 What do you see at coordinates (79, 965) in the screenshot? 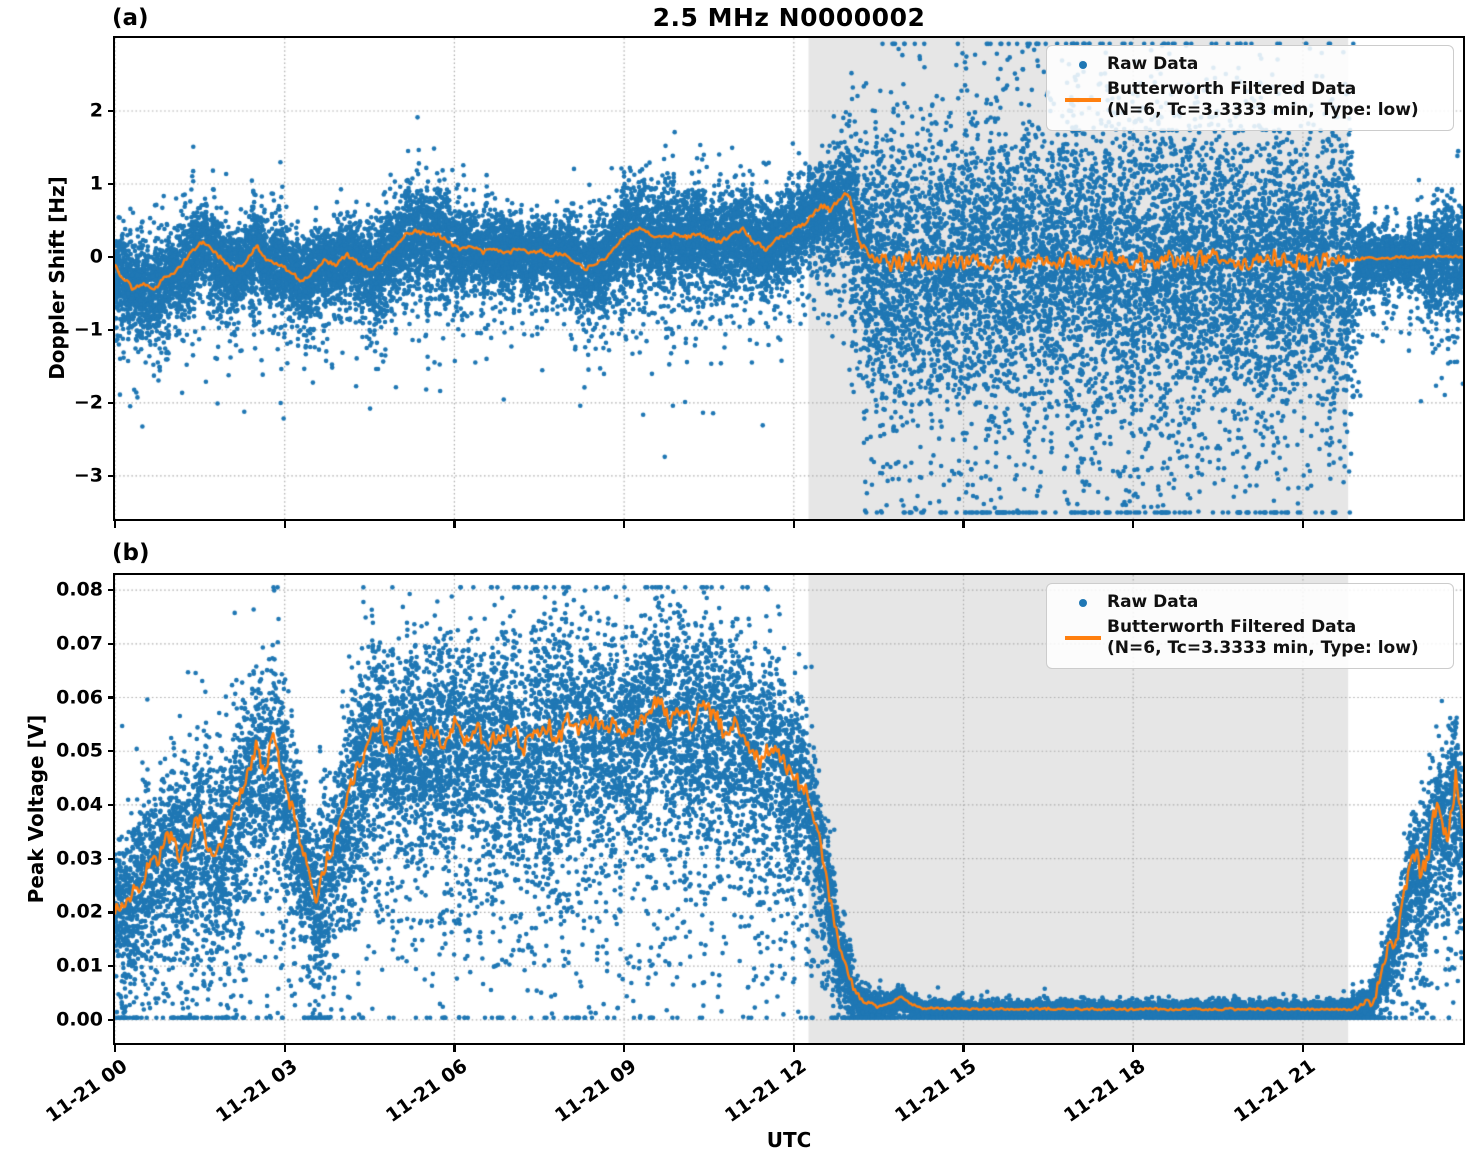
I see `y-tick-label: 0.01` at bounding box center [79, 965].